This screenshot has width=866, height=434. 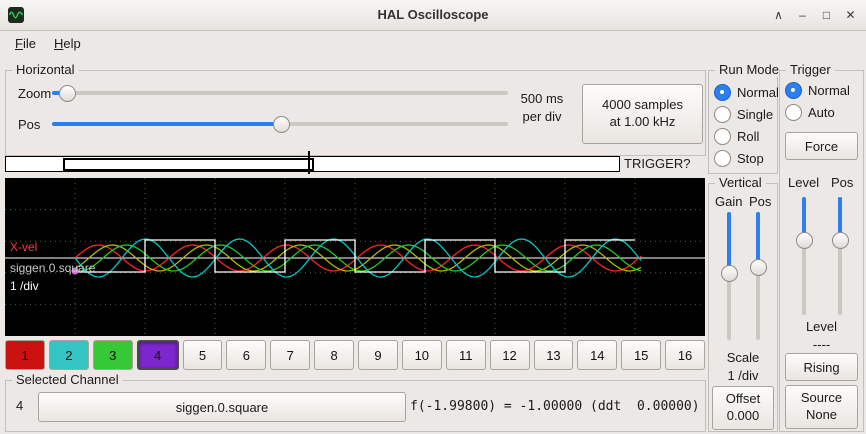 What do you see at coordinates (25, 43) in the screenshot?
I see `menu-file: File` at bounding box center [25, 43].